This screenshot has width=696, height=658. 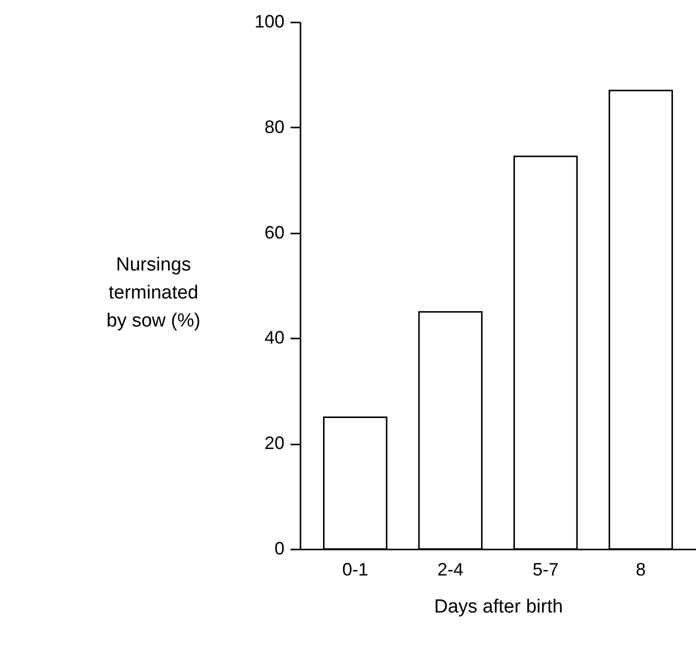 I want to click on x-tick-label: 2-4, so click(x=450, y=570).